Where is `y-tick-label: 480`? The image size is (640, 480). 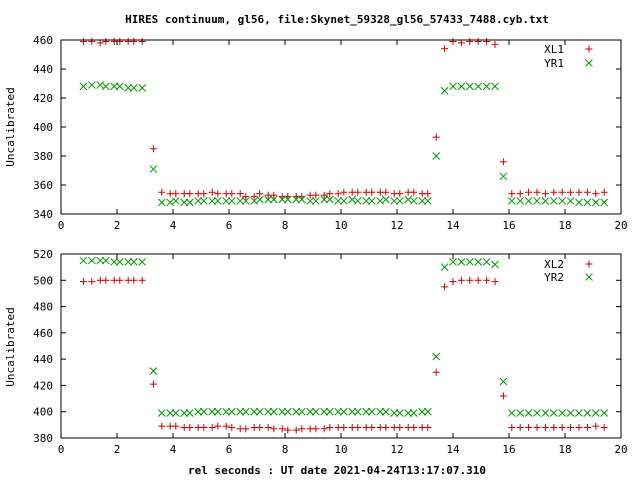 y-tick-label: 480 is located at coordinates (43, 307).